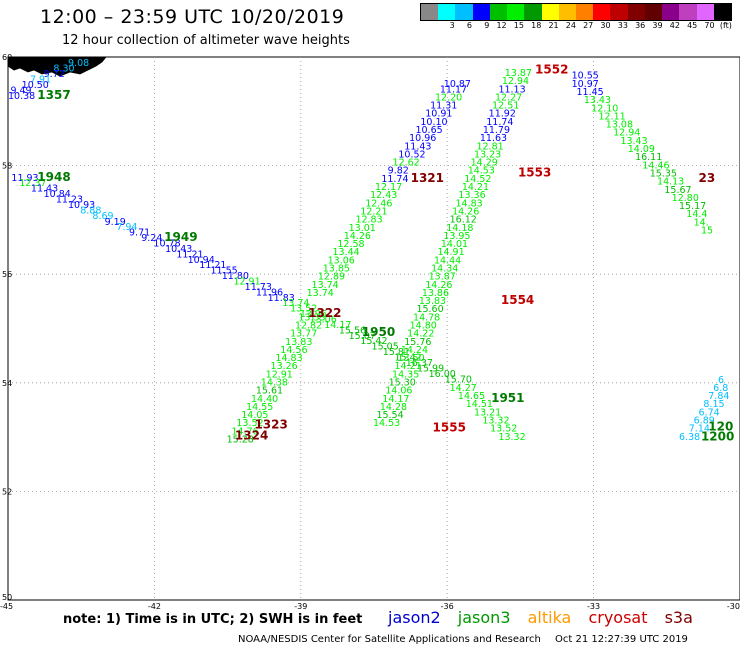 The image size is (740, 650). What do you see at coordinates (701, 222) in the screenshot?
I see `wave-height-label: 14.` at bounding box center [701, 222].